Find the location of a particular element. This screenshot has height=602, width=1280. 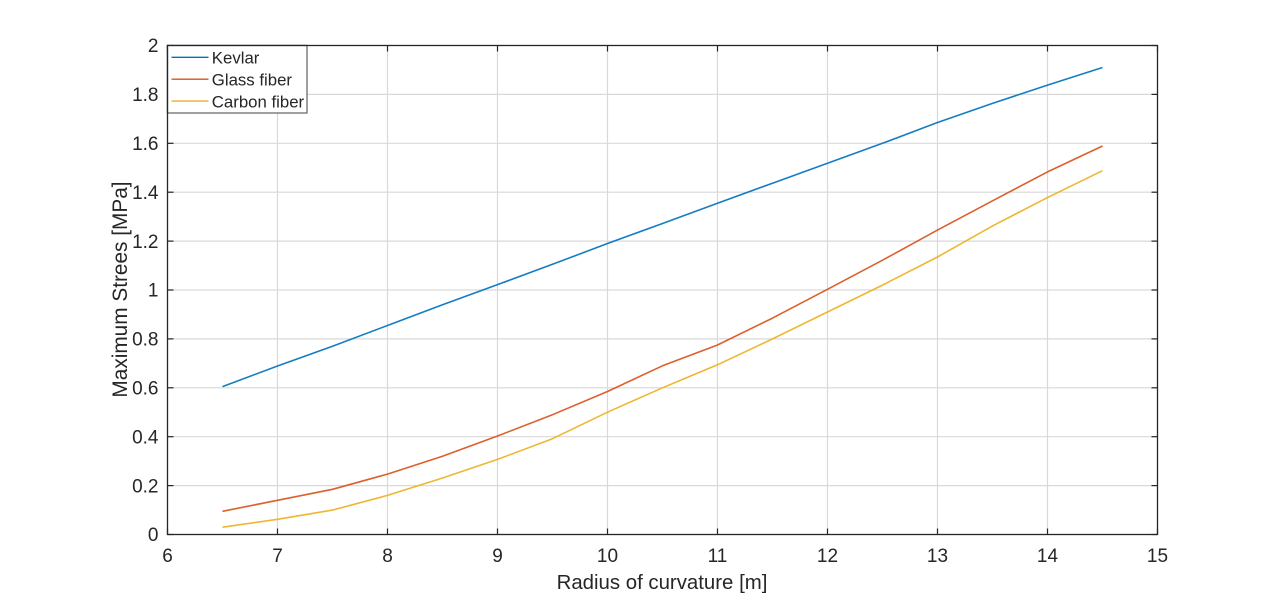

svg-text: 6 is located at coordinates (167, 556).